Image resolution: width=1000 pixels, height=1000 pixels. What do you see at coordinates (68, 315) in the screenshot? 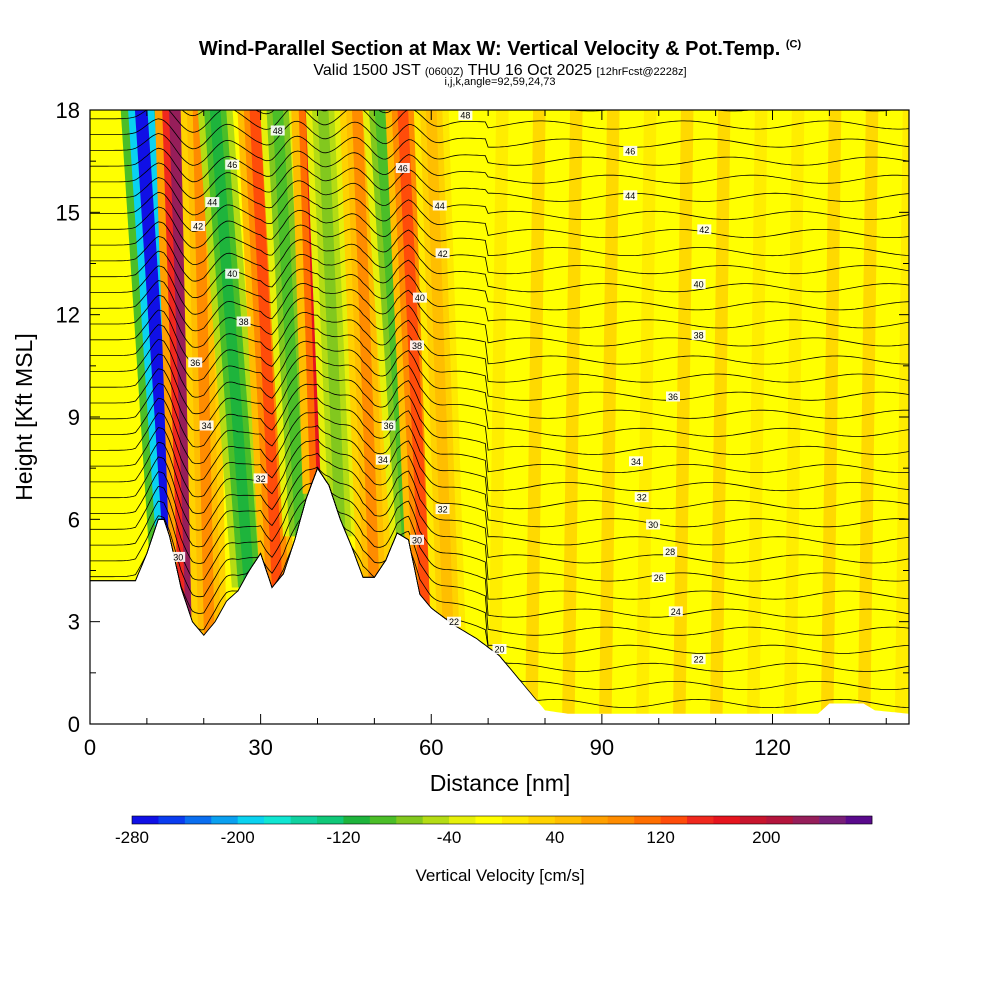
I see `y-tick-label: 12` at bounding box center [68, 315].